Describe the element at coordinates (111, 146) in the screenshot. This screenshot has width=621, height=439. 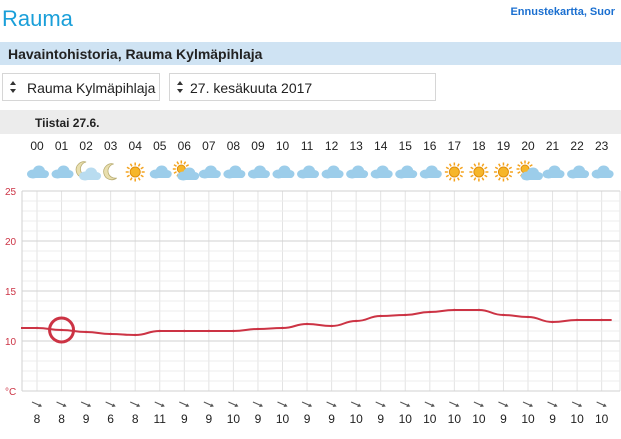
I see `hour-label: 03` at that location.